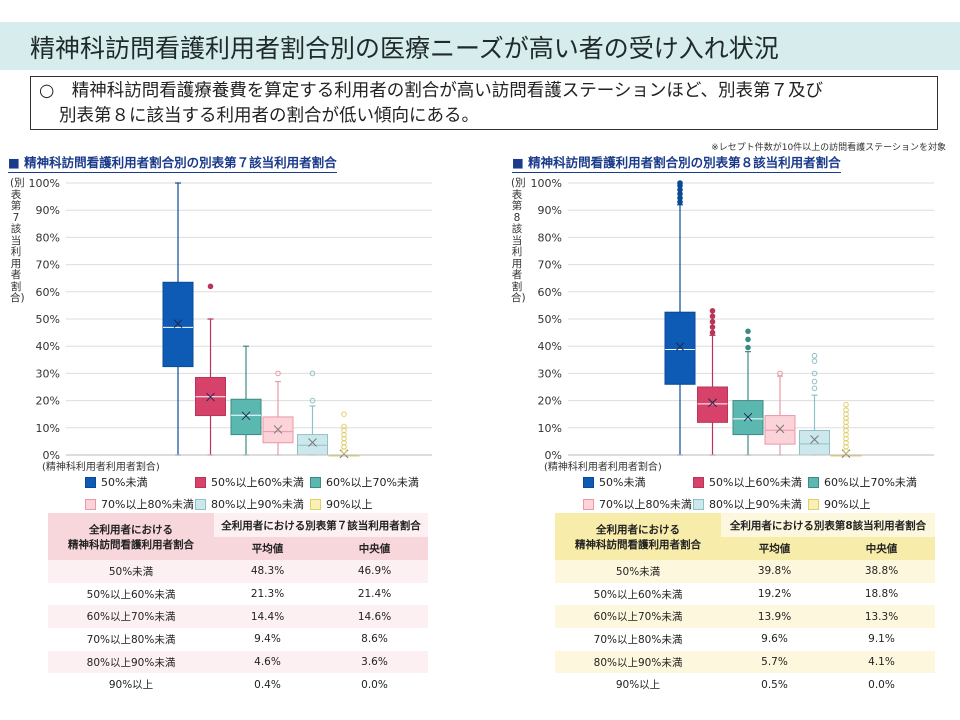  Describe the element at coordinates (172, 162) in the screenshot. I see `chart7-title: ■ 精神科訪問看護利用者割合別の別表第７該当利用者割合` at that location.